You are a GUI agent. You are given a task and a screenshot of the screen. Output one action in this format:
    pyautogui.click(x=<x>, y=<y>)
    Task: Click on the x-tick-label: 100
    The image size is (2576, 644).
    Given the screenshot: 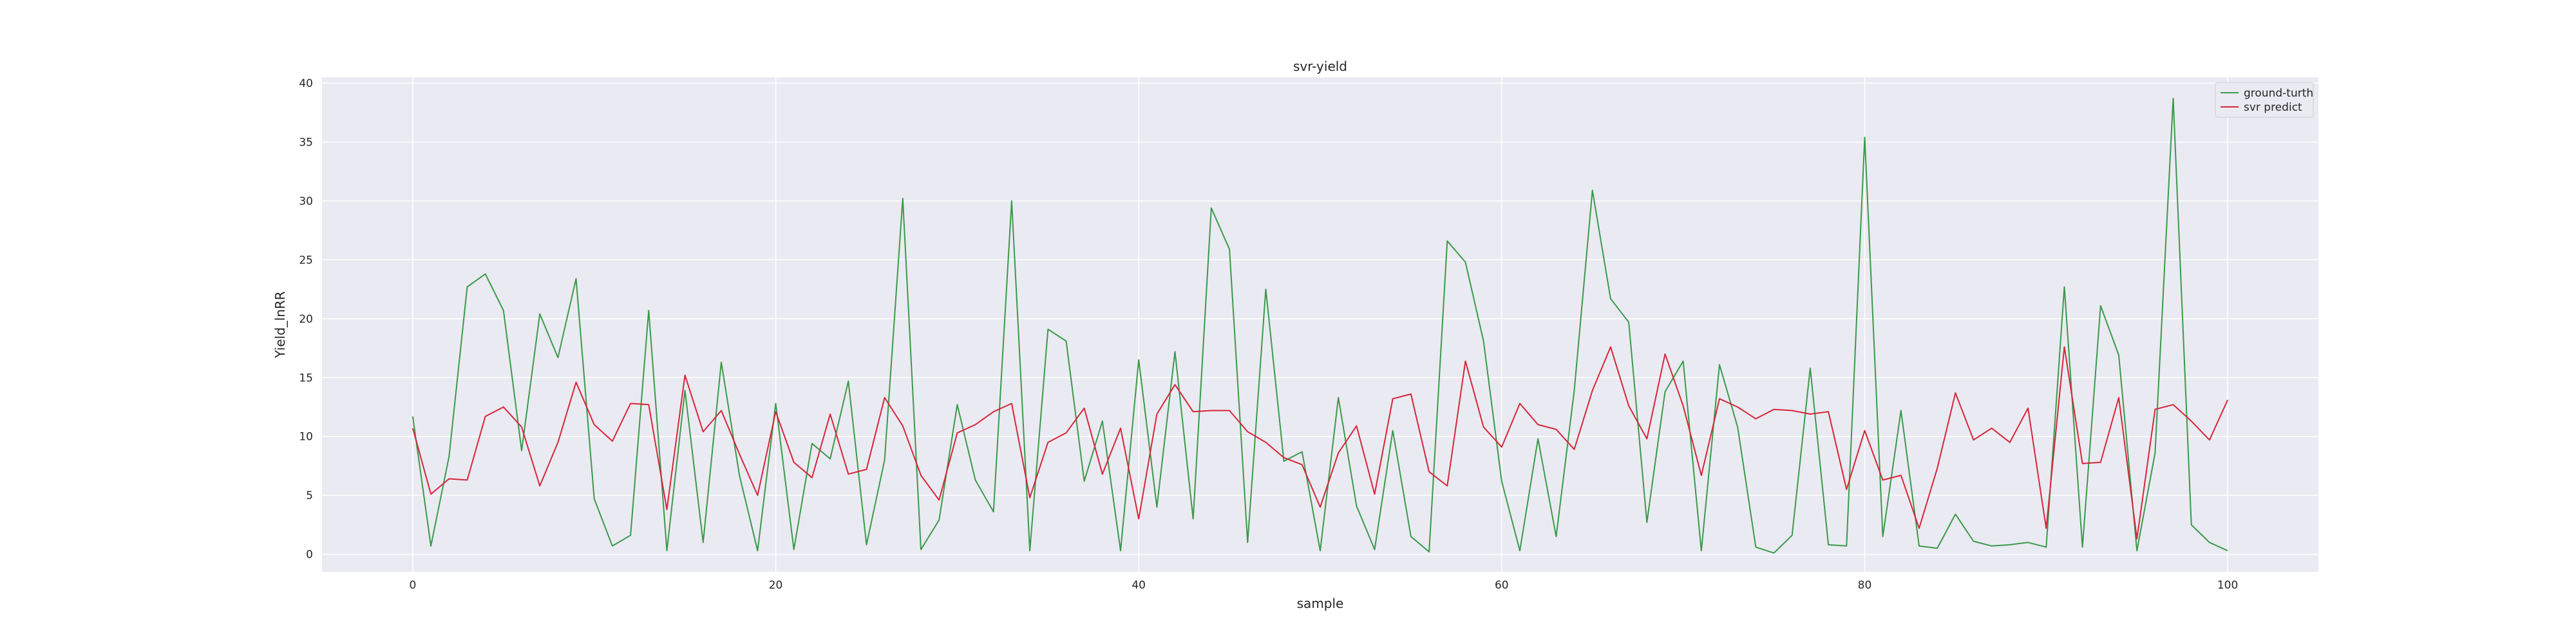 What is the action you would take?
    pyautogui.click(x=2227, y=586)
    